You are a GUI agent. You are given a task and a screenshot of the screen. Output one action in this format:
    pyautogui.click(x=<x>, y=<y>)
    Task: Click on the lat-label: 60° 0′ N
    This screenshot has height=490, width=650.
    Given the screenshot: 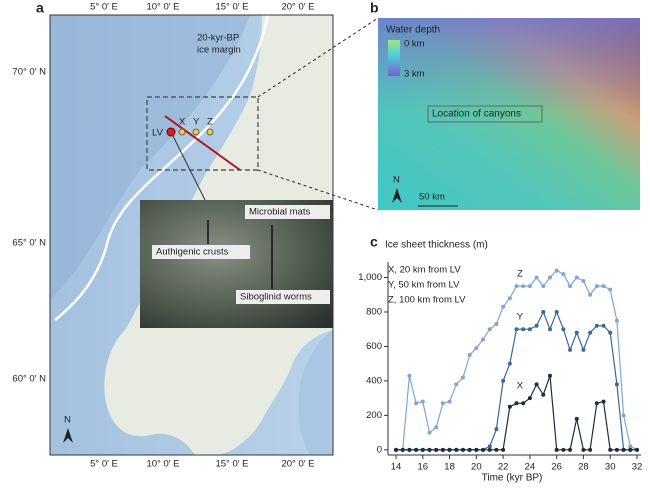 What is the action you would take?
    pyautogui.click(x=29, y=379)
    